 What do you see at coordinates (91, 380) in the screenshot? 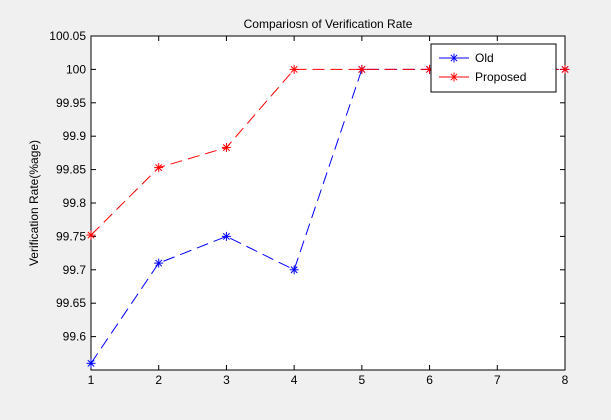
I see `x-tick-label: 1` at bounding box center [91, 380].